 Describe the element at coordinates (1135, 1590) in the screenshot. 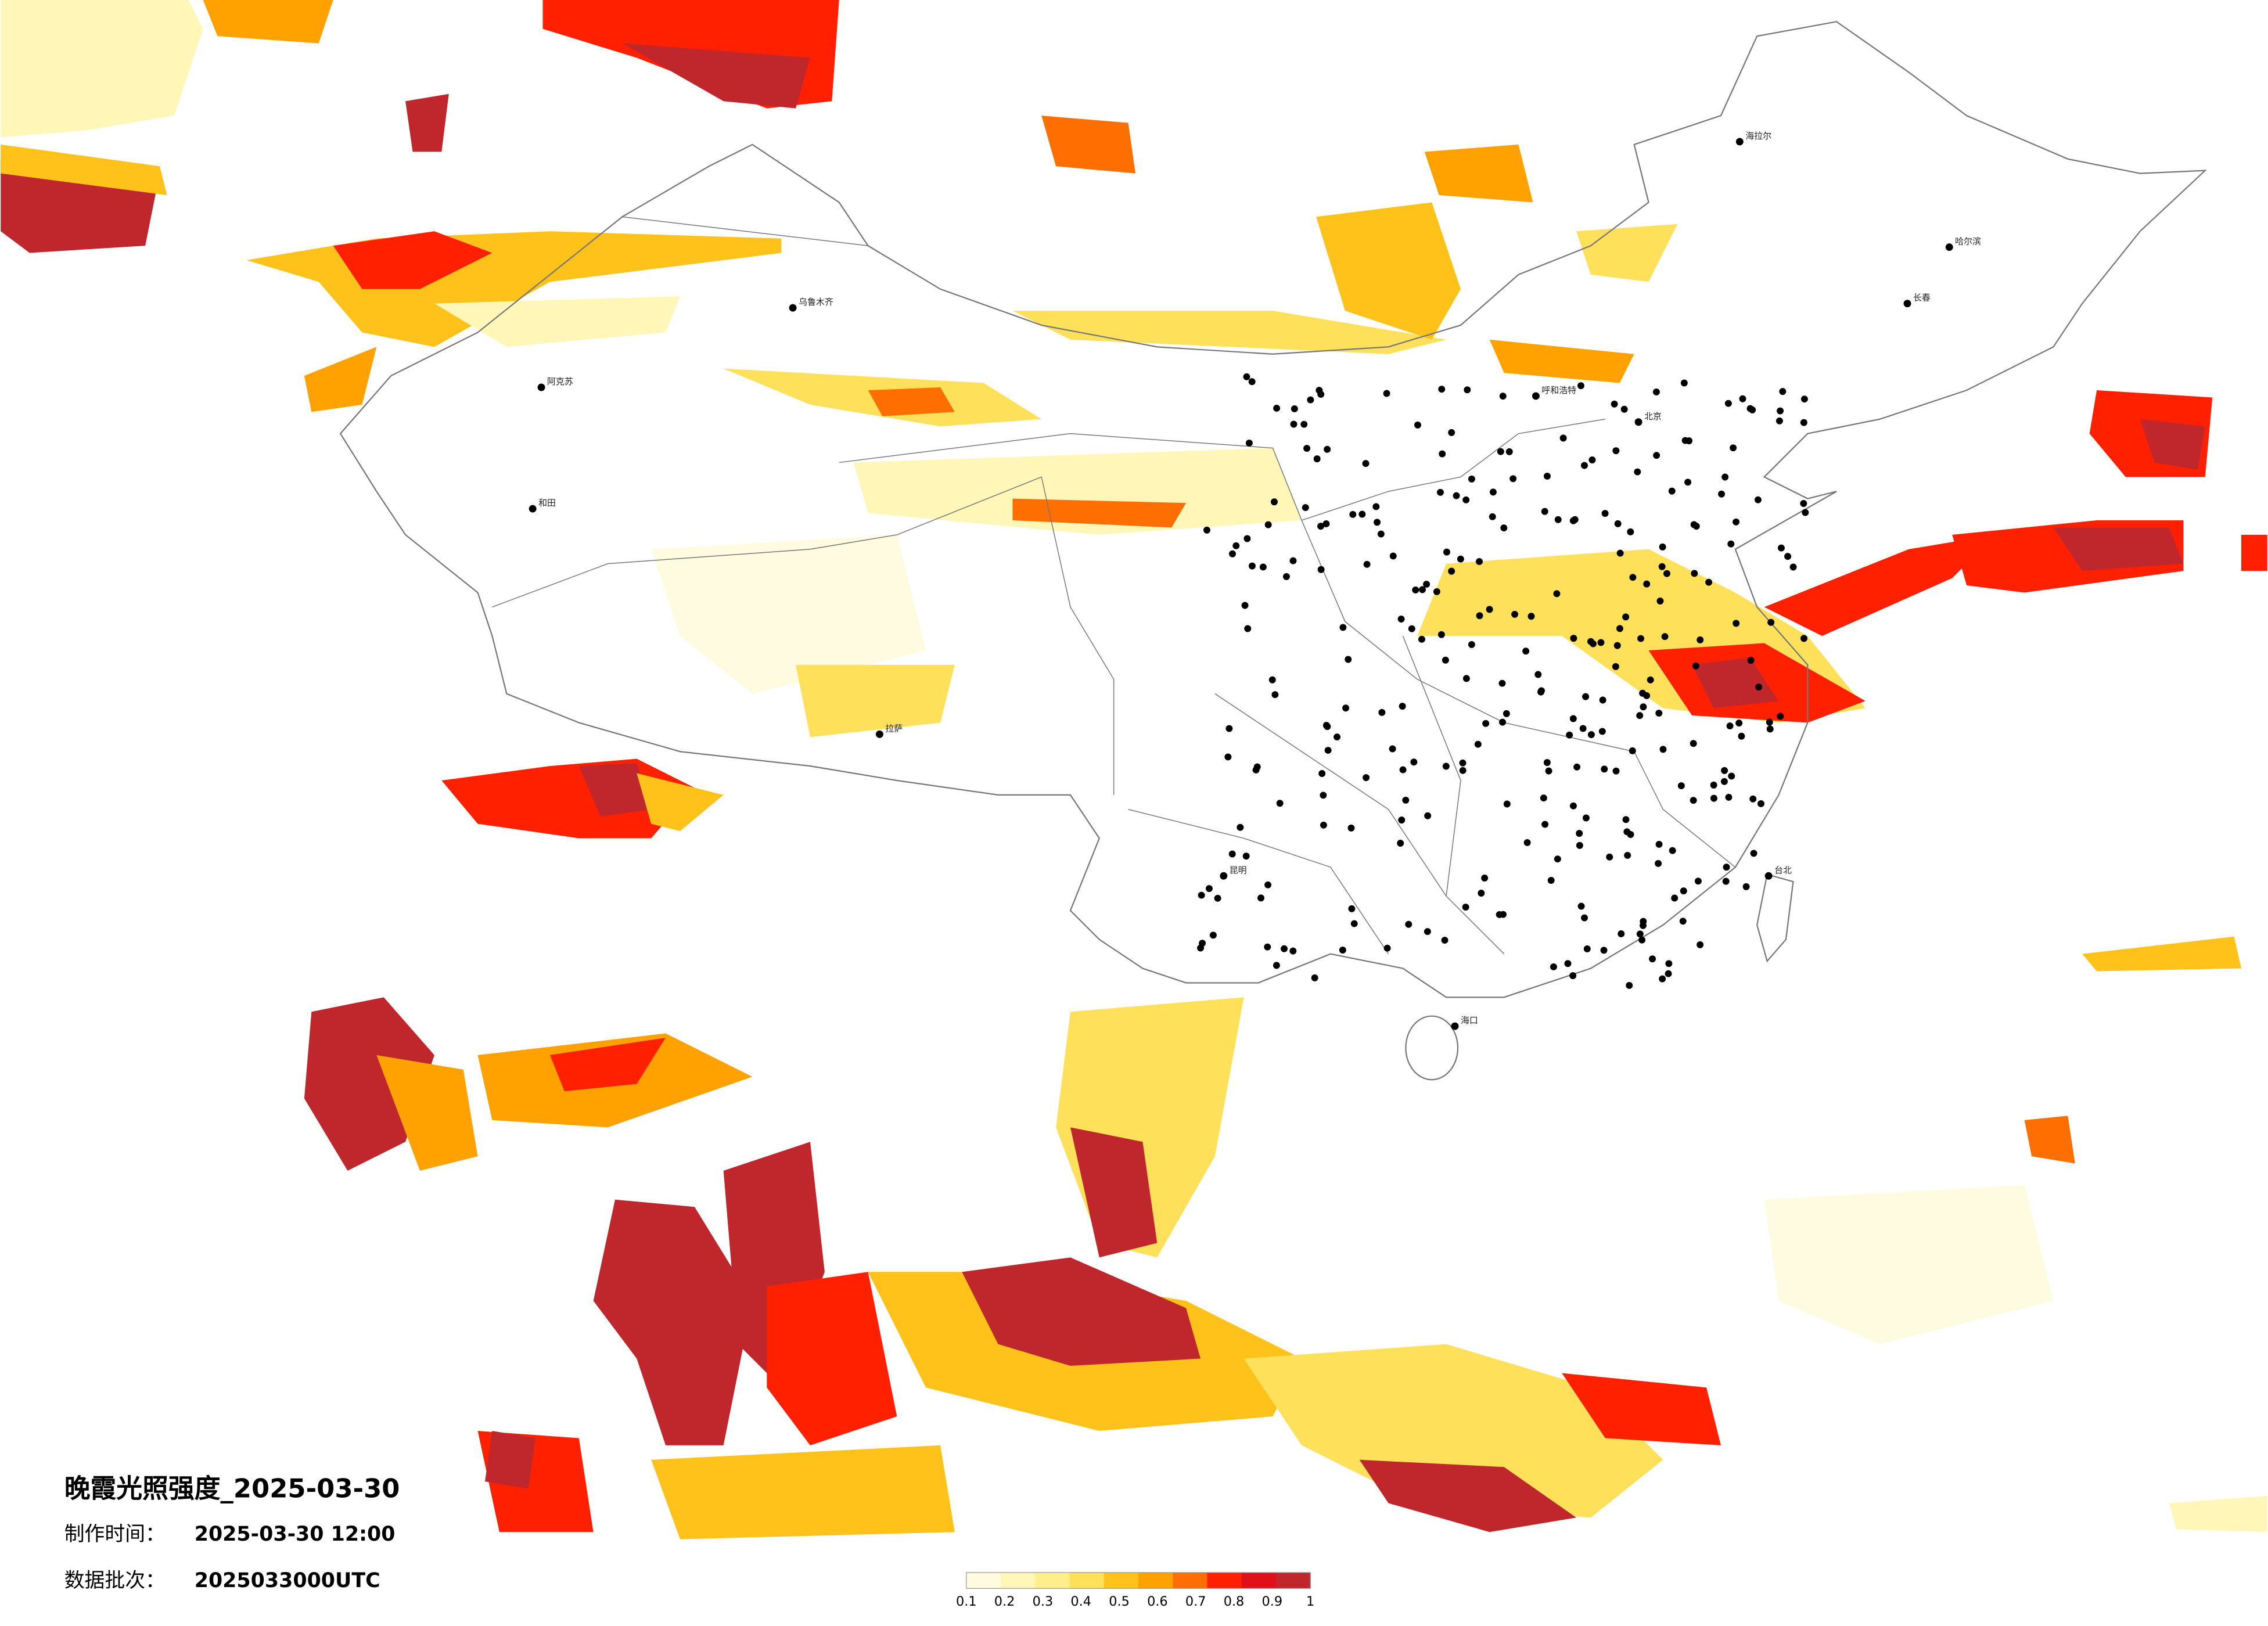

I see `legend: 0.1 0.2 0.3 0.4 0.5 0.6 0.7 0.8 0.9 1` at that location.